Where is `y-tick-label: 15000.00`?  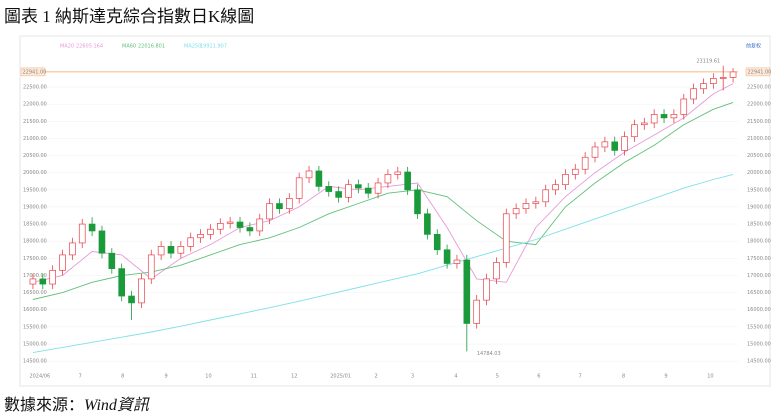 y-tick-label: 15000.00 is located at coordinates (35, 345).